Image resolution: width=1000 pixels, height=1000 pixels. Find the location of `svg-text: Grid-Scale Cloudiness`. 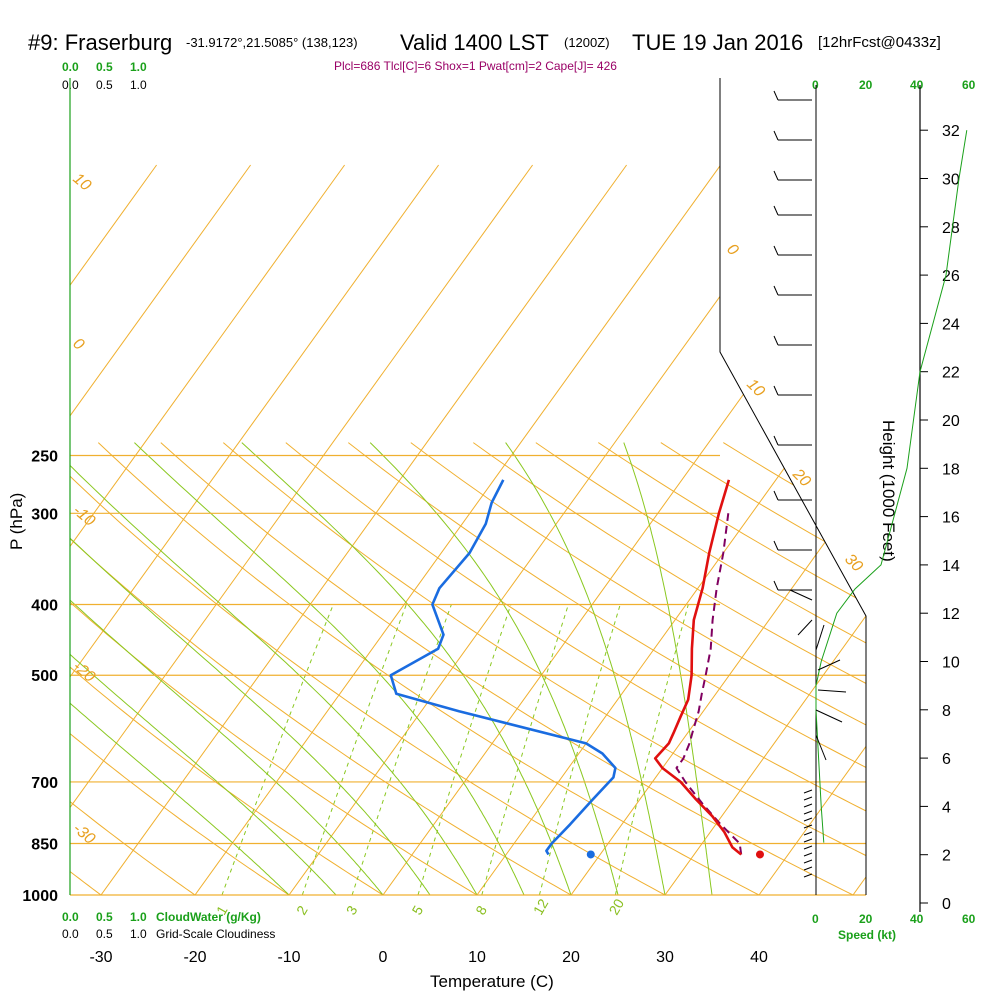

svg-text: Grid-Scale Cloudiness is located at coordinates (215, 934).